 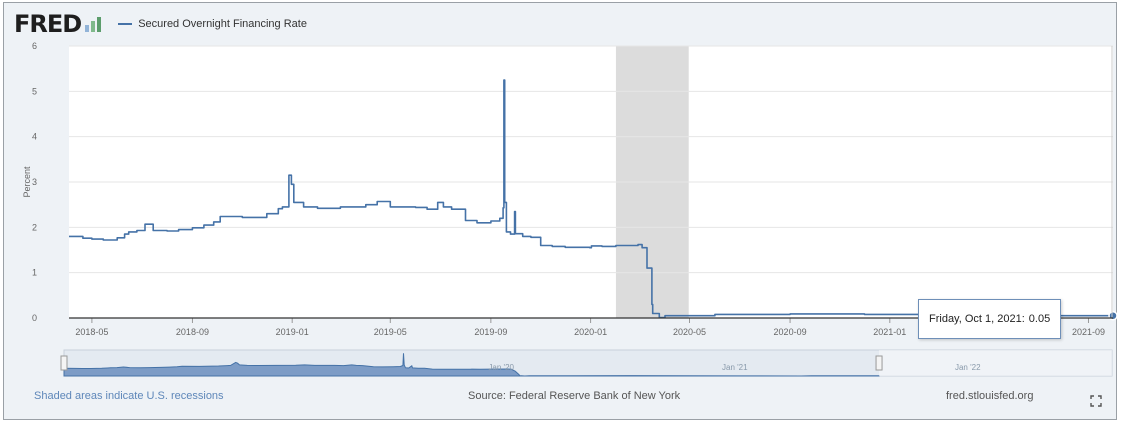 I want to click on navigator-label: Jan '22, so click(x=968, y=367).